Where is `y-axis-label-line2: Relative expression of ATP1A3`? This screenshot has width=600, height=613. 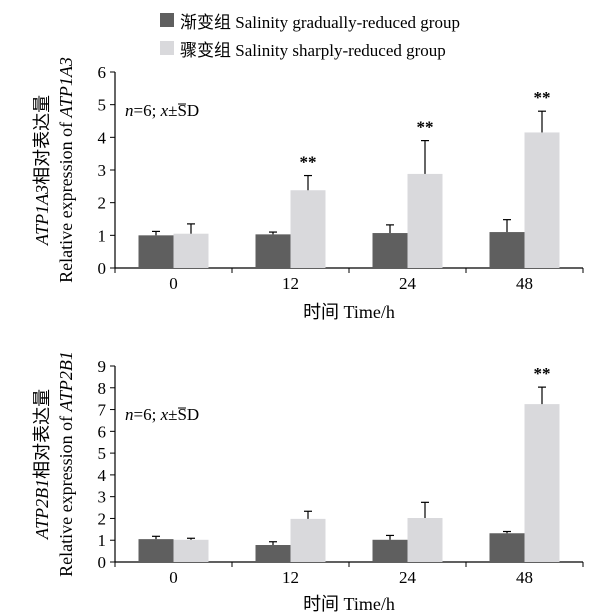
y-axis-label-line2: Relative expression of ATP1A3 is located at coordinates (66, 170).